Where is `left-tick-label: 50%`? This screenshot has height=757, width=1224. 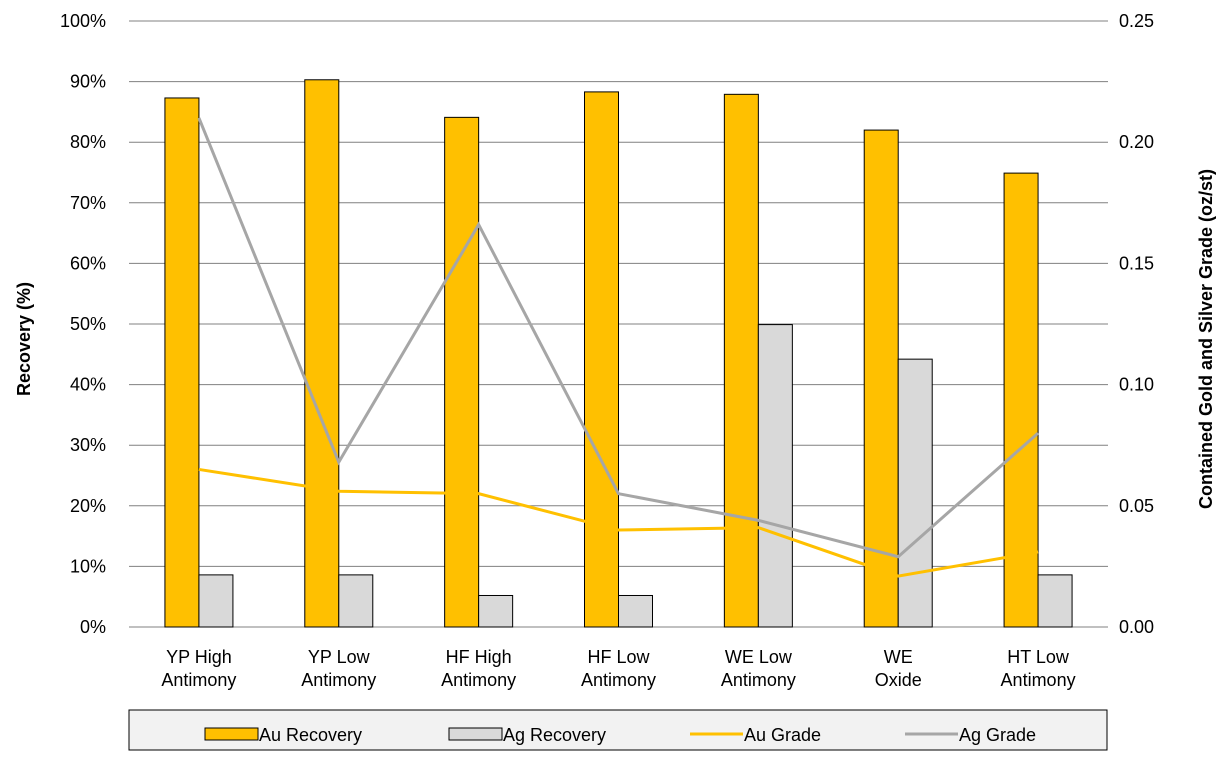 left-tick-label: 50% is located at coordinates (88, 324).